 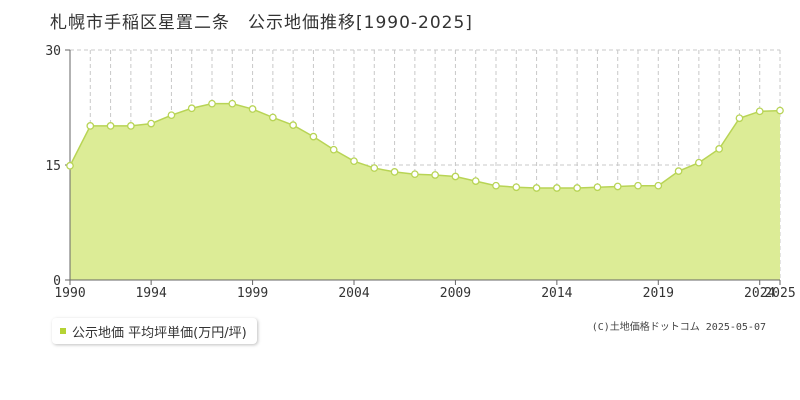 I want to click on x-tick-label: 2019, so click(x=658, y=293).